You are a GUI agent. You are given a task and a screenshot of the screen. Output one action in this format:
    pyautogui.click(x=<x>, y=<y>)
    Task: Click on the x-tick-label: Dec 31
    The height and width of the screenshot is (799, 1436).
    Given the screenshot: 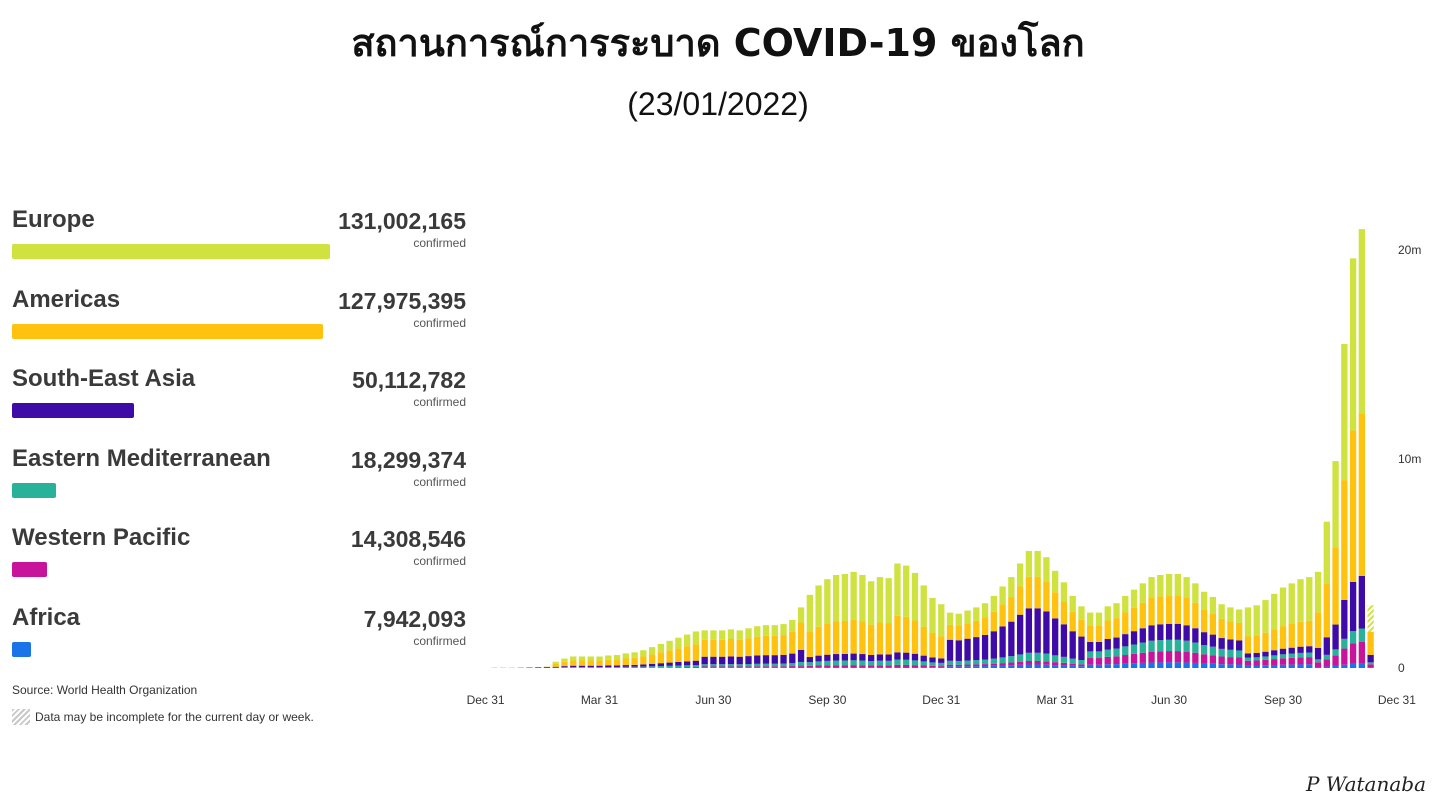 What is the action you would take?
    pyautogui.click(x=1397, y=700)
    